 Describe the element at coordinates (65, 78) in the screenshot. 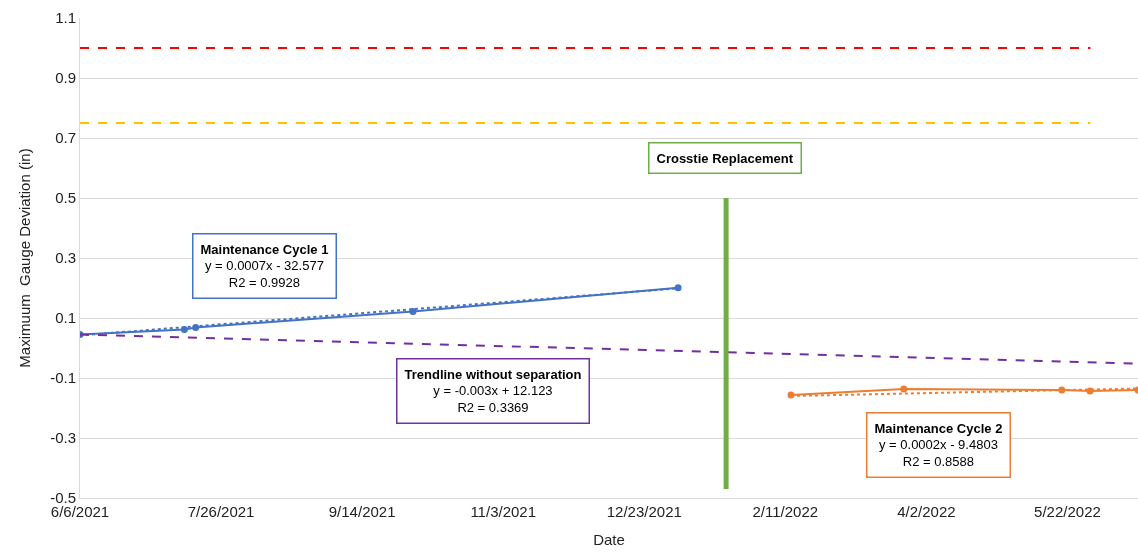

I see `y-tick-label: 0.9` at that location.